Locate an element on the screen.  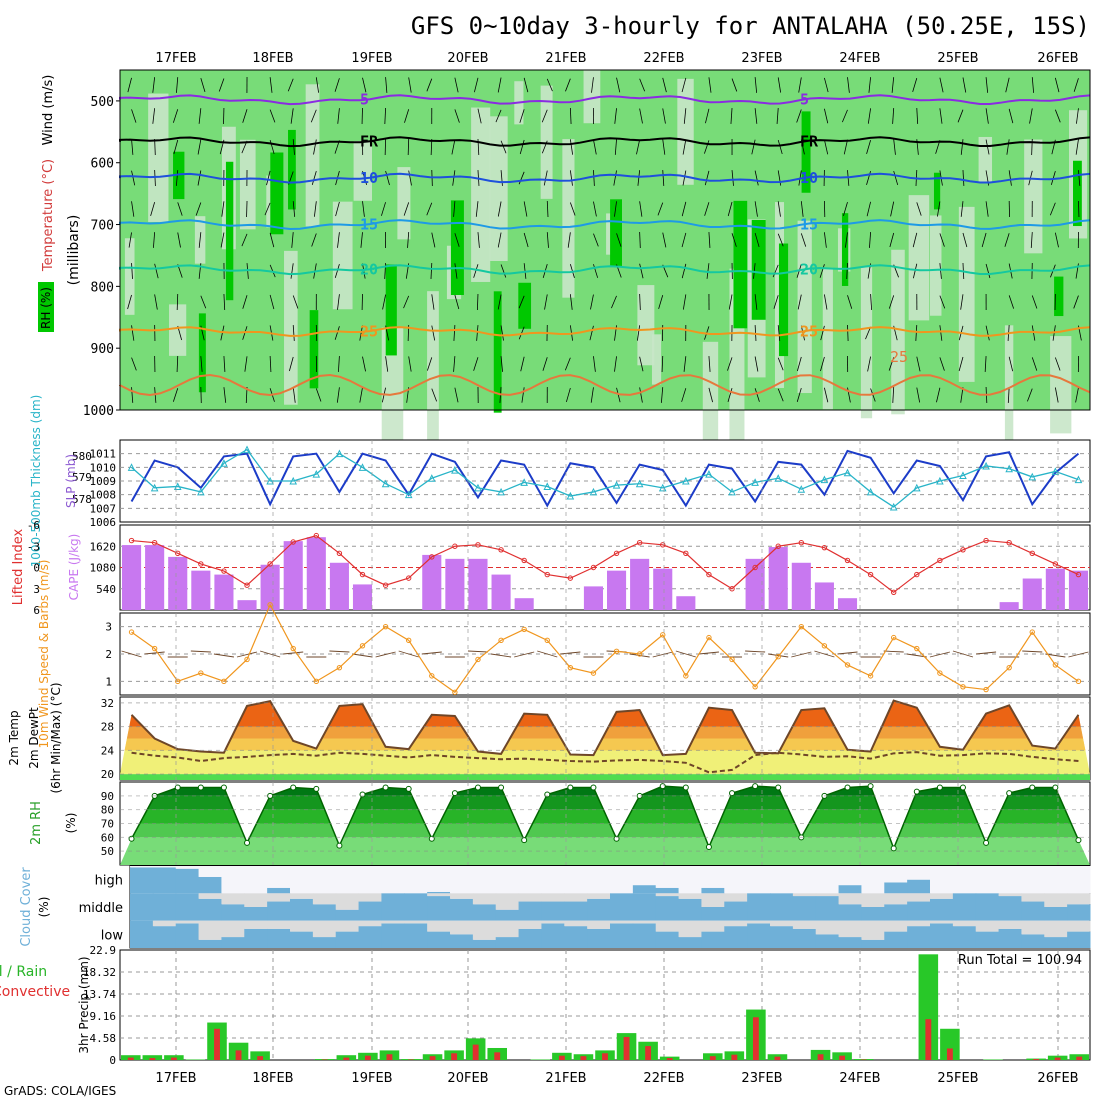
rh-moist-patch is located at coordinates (391, 310).